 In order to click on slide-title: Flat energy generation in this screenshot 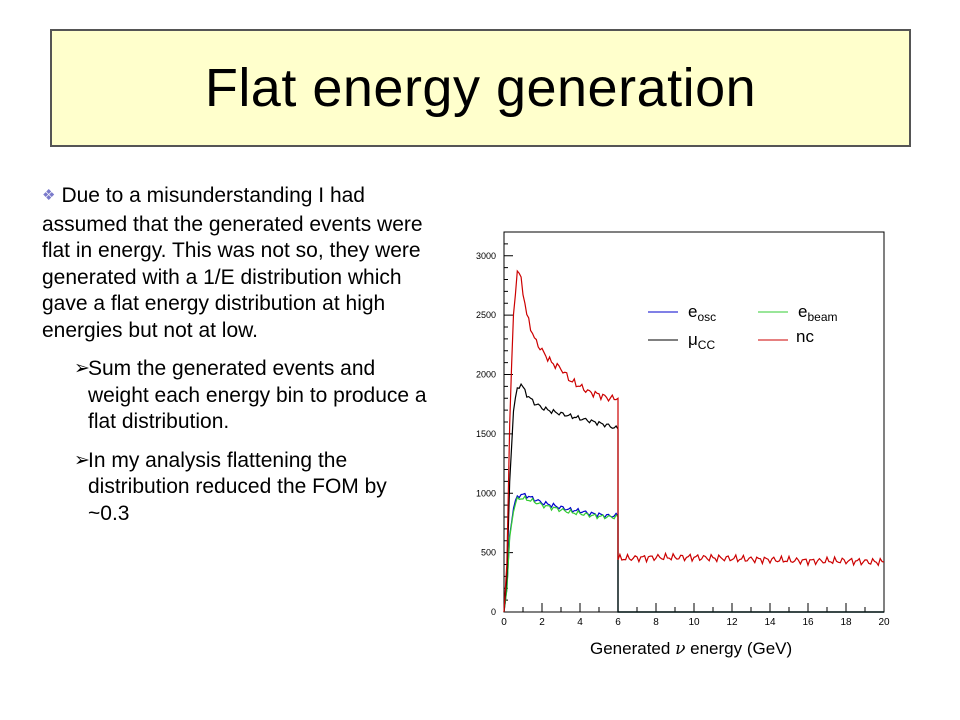, I will do `click(480, 88)`.